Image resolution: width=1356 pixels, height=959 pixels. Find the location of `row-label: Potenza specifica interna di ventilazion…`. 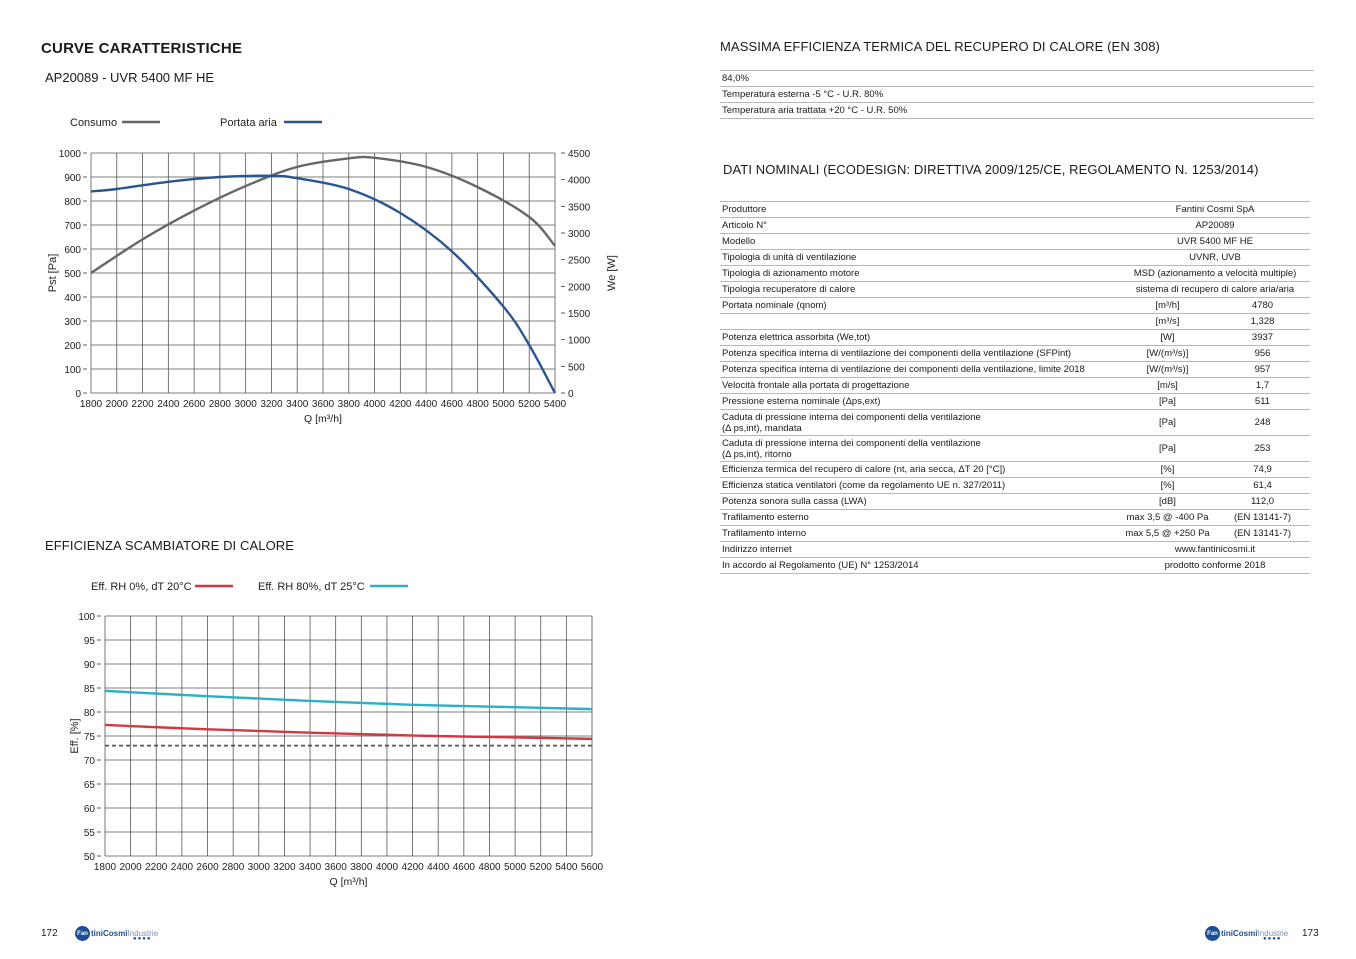

row-label: Potenza specifica interna di ventilazion… is located at coordinates (920, 369).